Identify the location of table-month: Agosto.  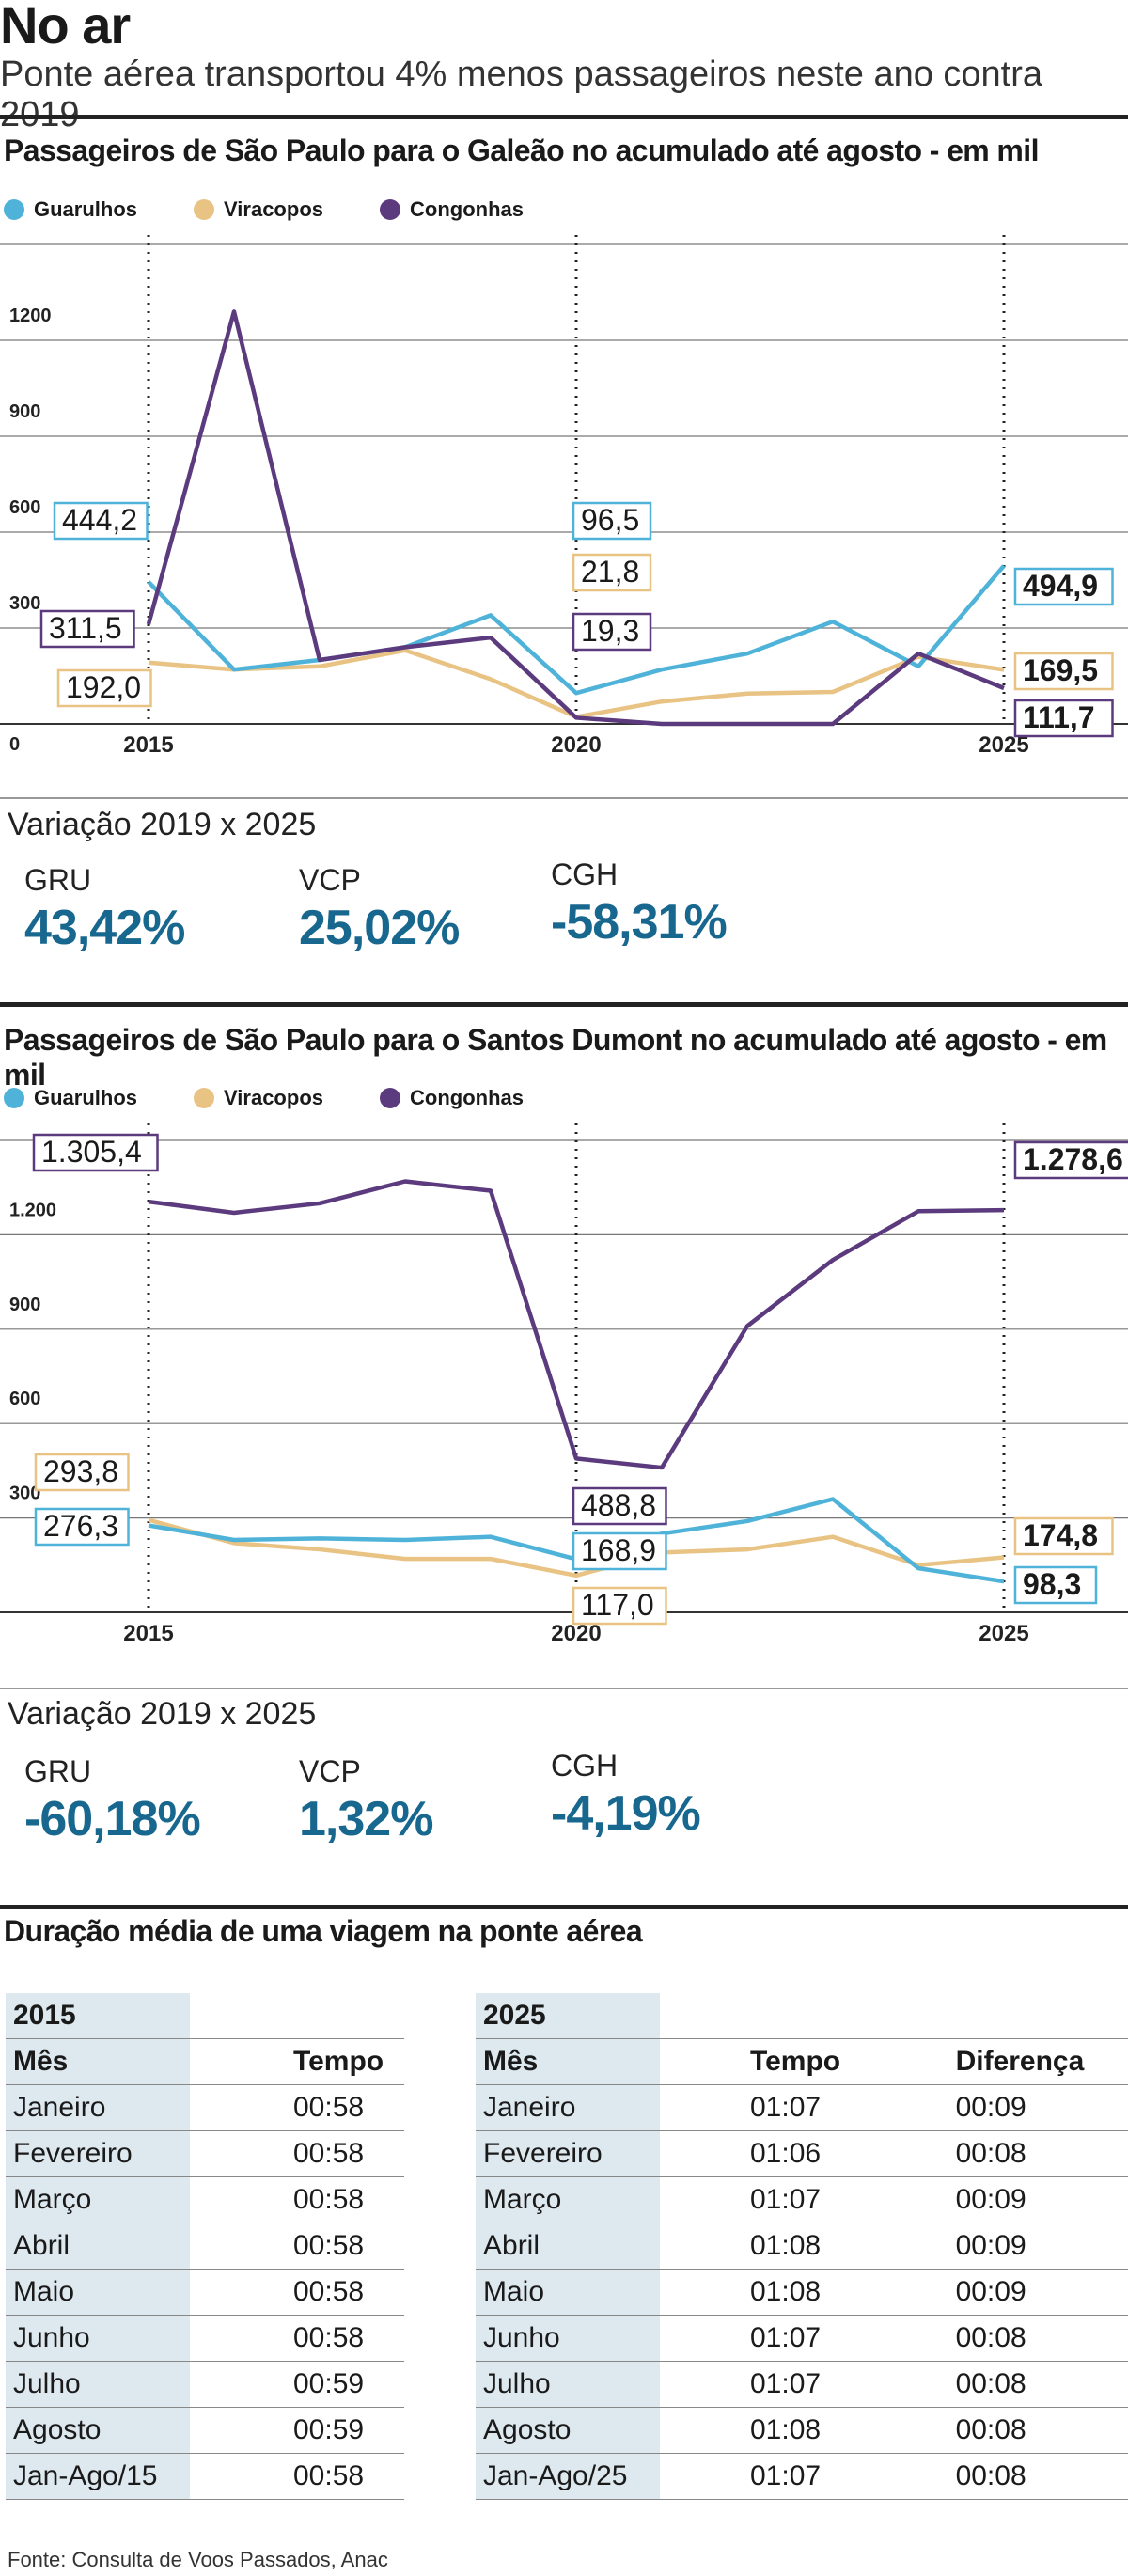
(568, 2431).